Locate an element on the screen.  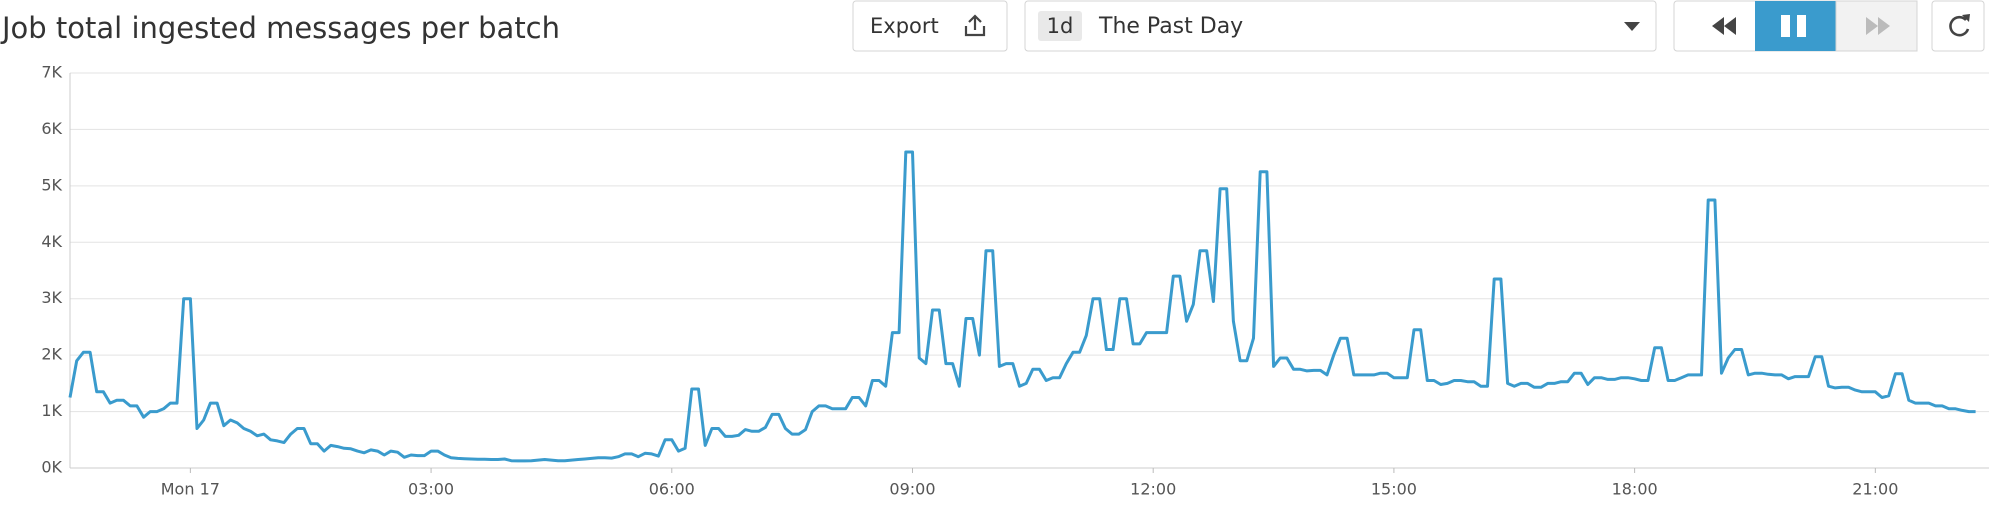
y-tick-label: 6K is located at coordinates (51, 128).